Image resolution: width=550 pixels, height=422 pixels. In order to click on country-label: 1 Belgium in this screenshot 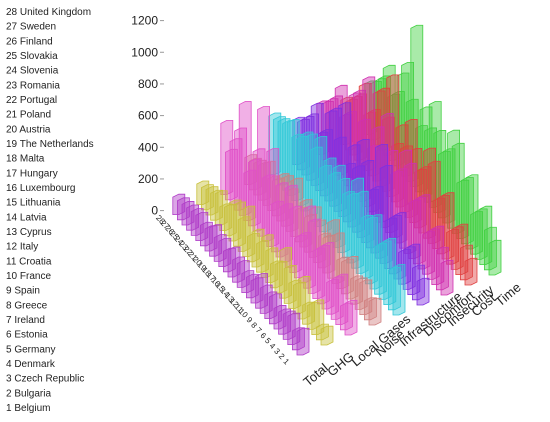, I will do `click(28, 408)`.